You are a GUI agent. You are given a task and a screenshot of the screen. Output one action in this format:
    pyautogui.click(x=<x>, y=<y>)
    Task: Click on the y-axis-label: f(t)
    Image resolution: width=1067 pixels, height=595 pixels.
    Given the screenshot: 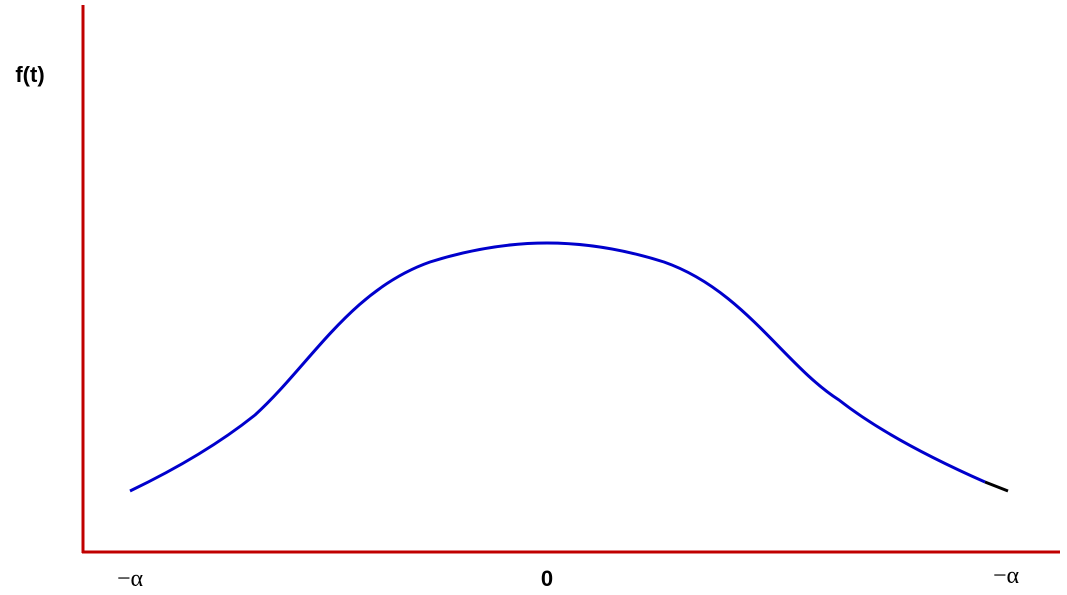 What is the action you would take?
    pyautogui.click(x=29, y=74)
    